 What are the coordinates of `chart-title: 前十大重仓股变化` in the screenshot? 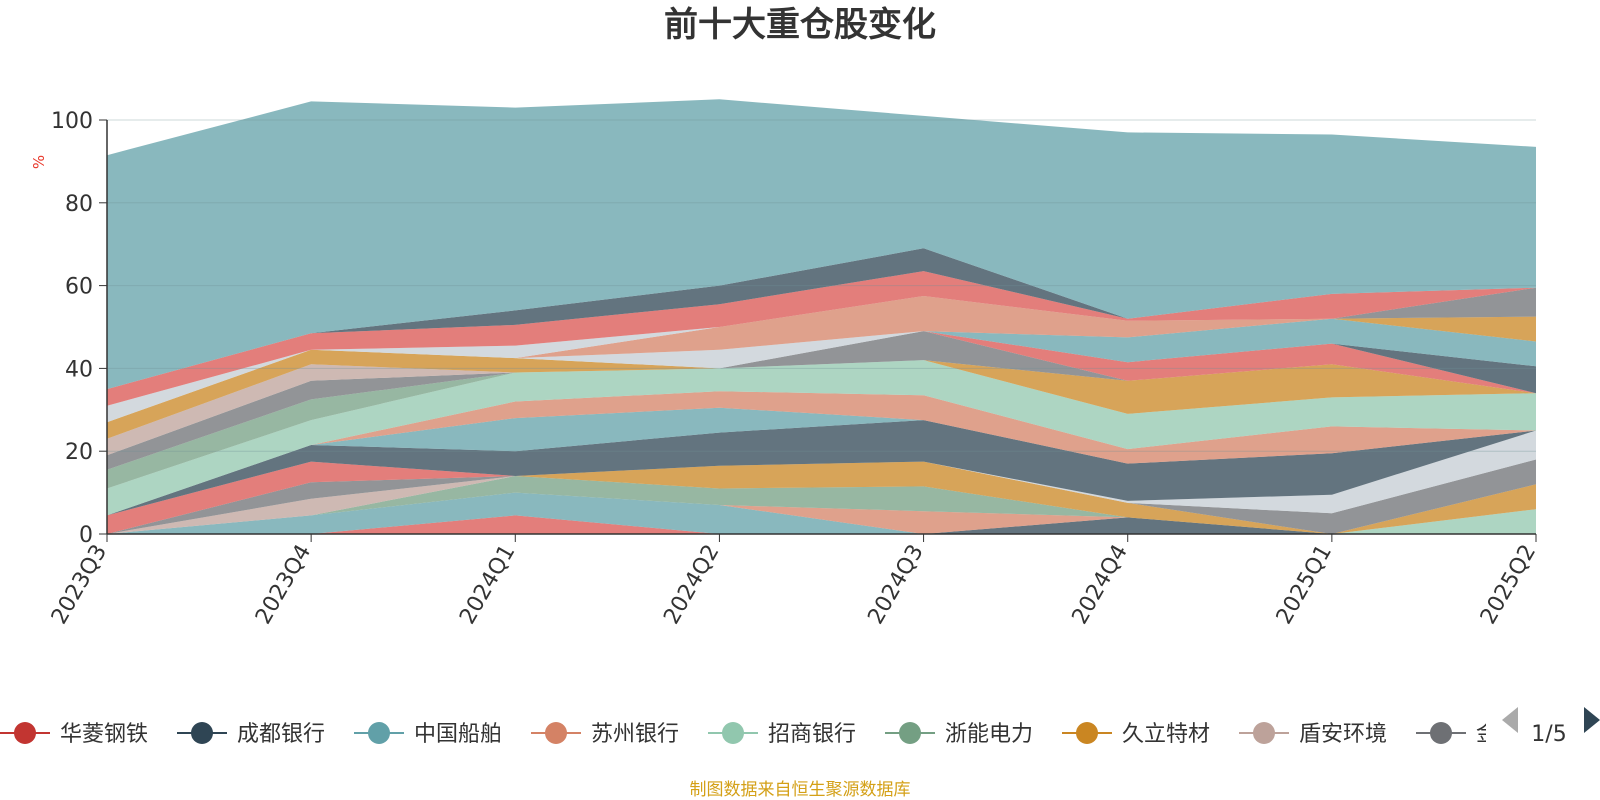 It's located at (800, 25).